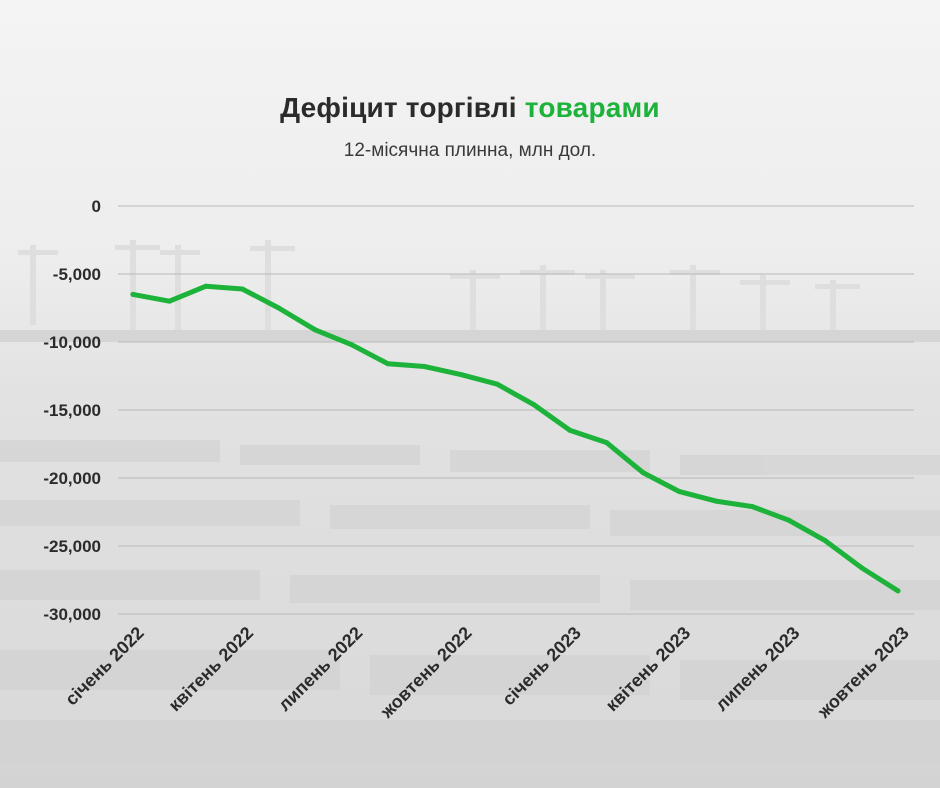 This screenshot has height=788, width=940. What do you see at coordinates (72, 614) in the screenshot?
I see `y-tick-label: -30,000` at bounding box center [72, 614].